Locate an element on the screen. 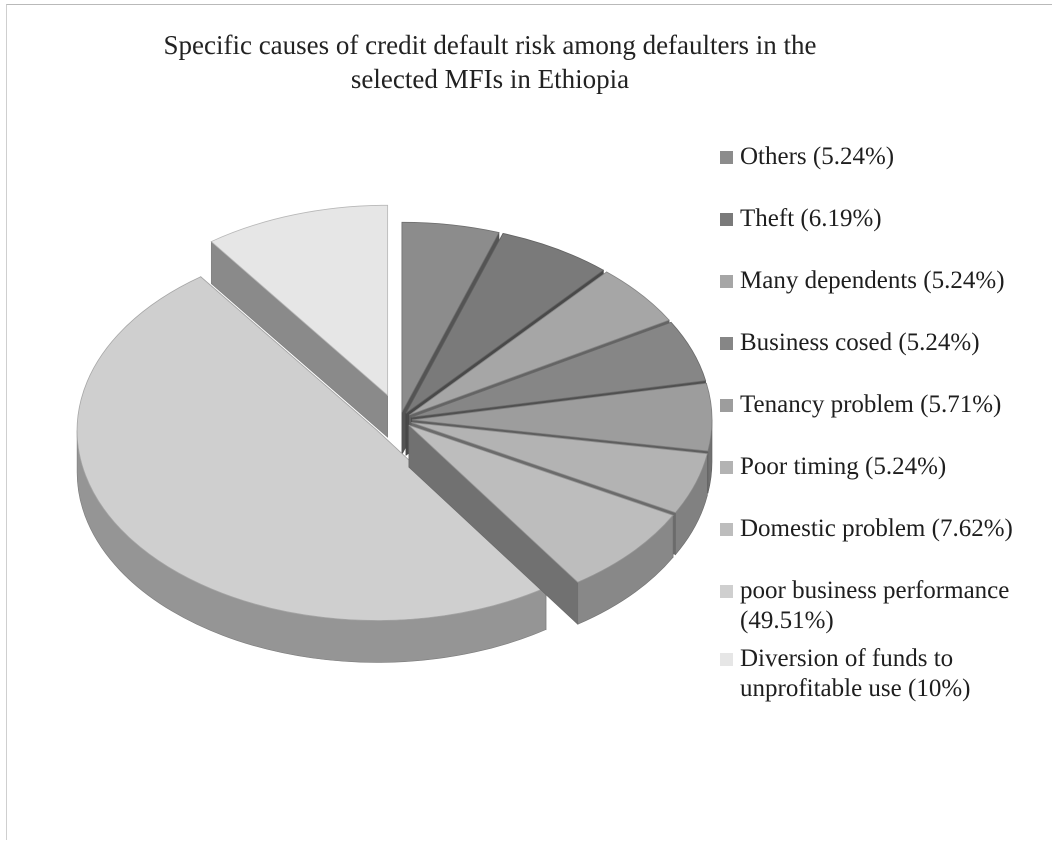 This screenshot has width=1058, height=846. legend-item: Theft (6.19%) is located at coordinates (883, 219).